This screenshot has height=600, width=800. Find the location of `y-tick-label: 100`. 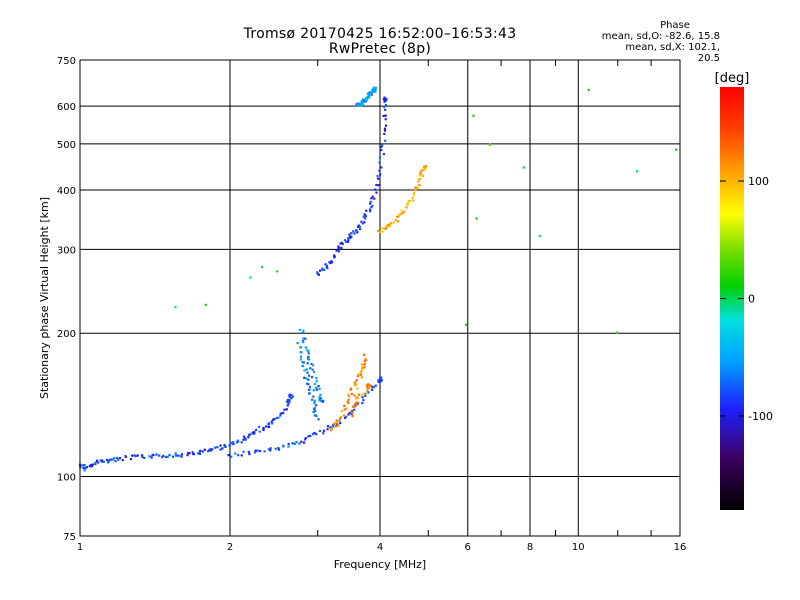

y-tick-label: 100 is located at coordinates (66, 478).